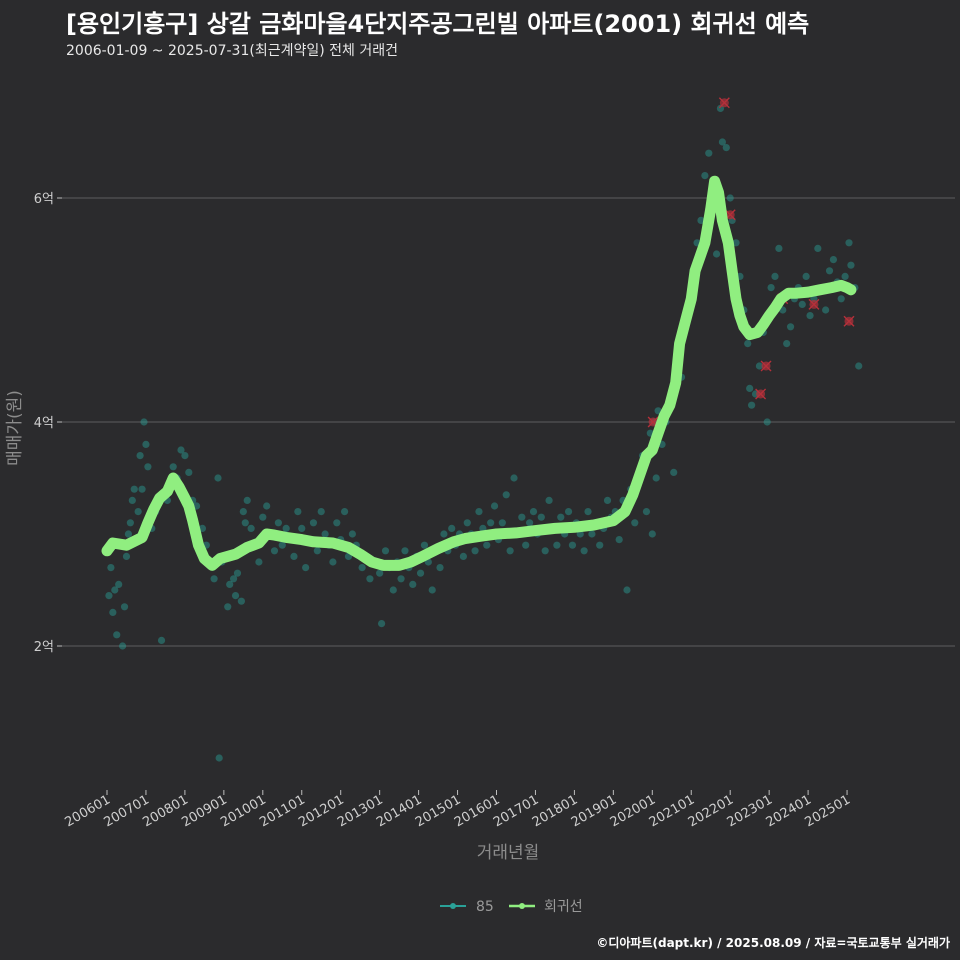 The width and height of the screenshot is (960, 960). Describe the element at coordinates (15, 428) in the screenshot. I see `y-axis-title: 매매가(원)` at that location.